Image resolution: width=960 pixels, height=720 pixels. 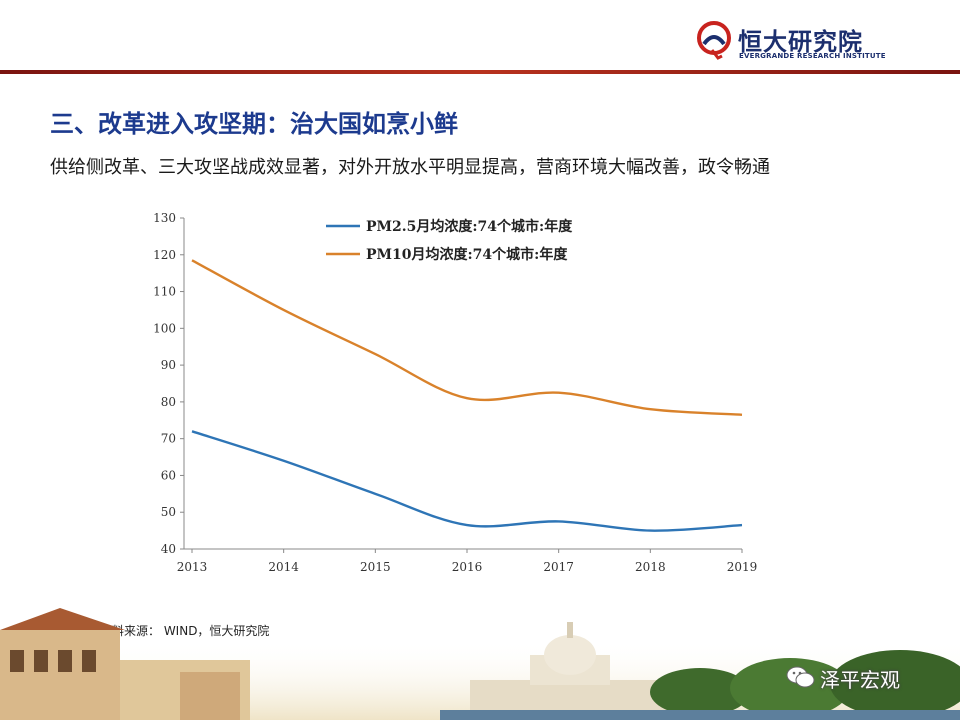 What do you see at coordinates (742, 567) in the screenshot?
I see `x-tick-label: 2019` at bounding box center [742, 567].